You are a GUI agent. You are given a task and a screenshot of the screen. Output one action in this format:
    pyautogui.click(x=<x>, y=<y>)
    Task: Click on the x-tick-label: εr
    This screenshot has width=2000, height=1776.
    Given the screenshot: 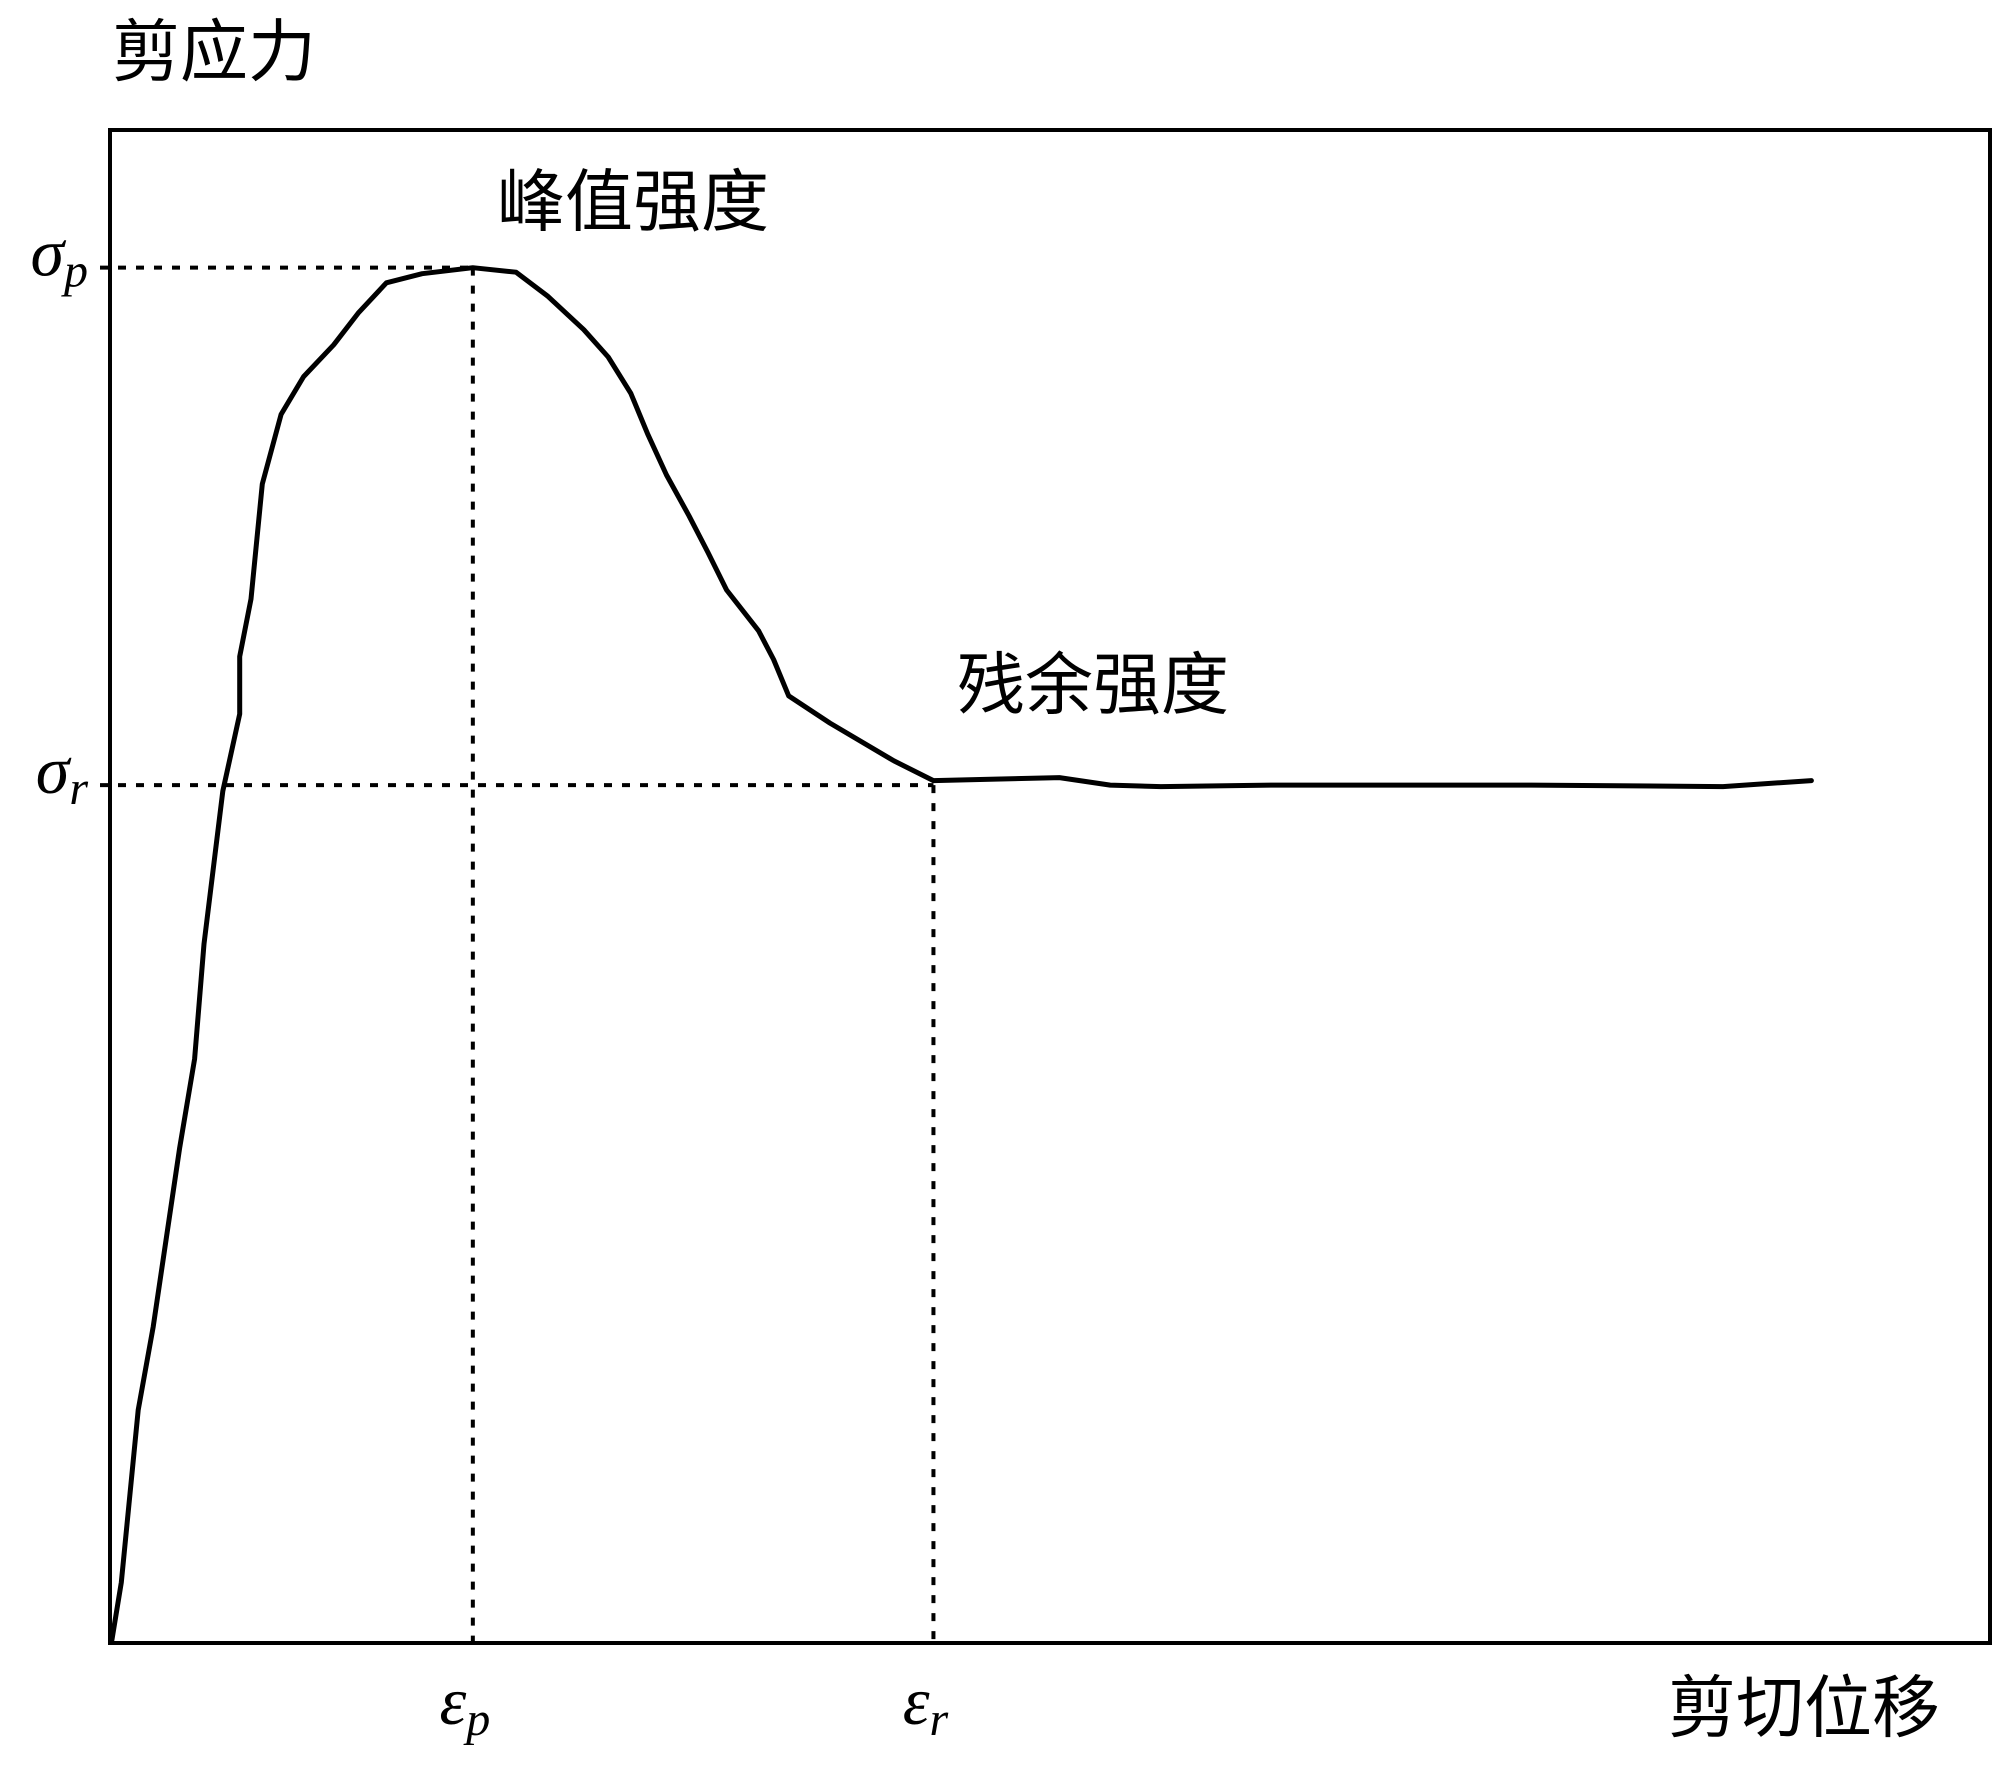 What is the action you would take?
    pyautogui.click(x=926, y=1704)
    